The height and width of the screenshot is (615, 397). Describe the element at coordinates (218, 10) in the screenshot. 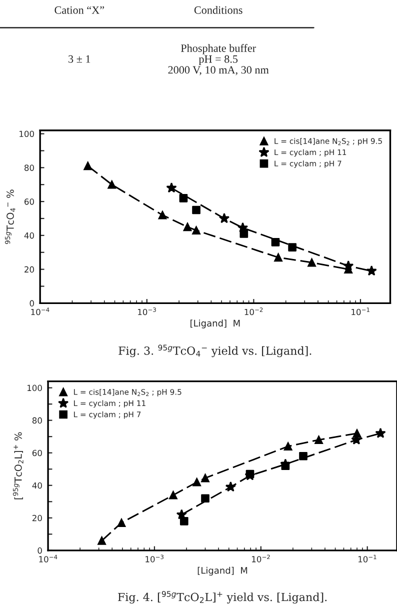

I see `category-label: Conditions` at that location.